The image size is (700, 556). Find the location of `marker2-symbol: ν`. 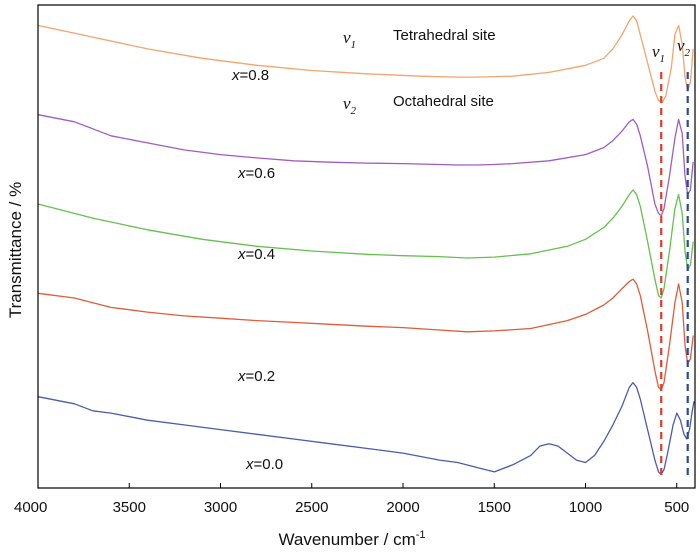

marker2-symbol: ν is located at coordinates (681, 45).